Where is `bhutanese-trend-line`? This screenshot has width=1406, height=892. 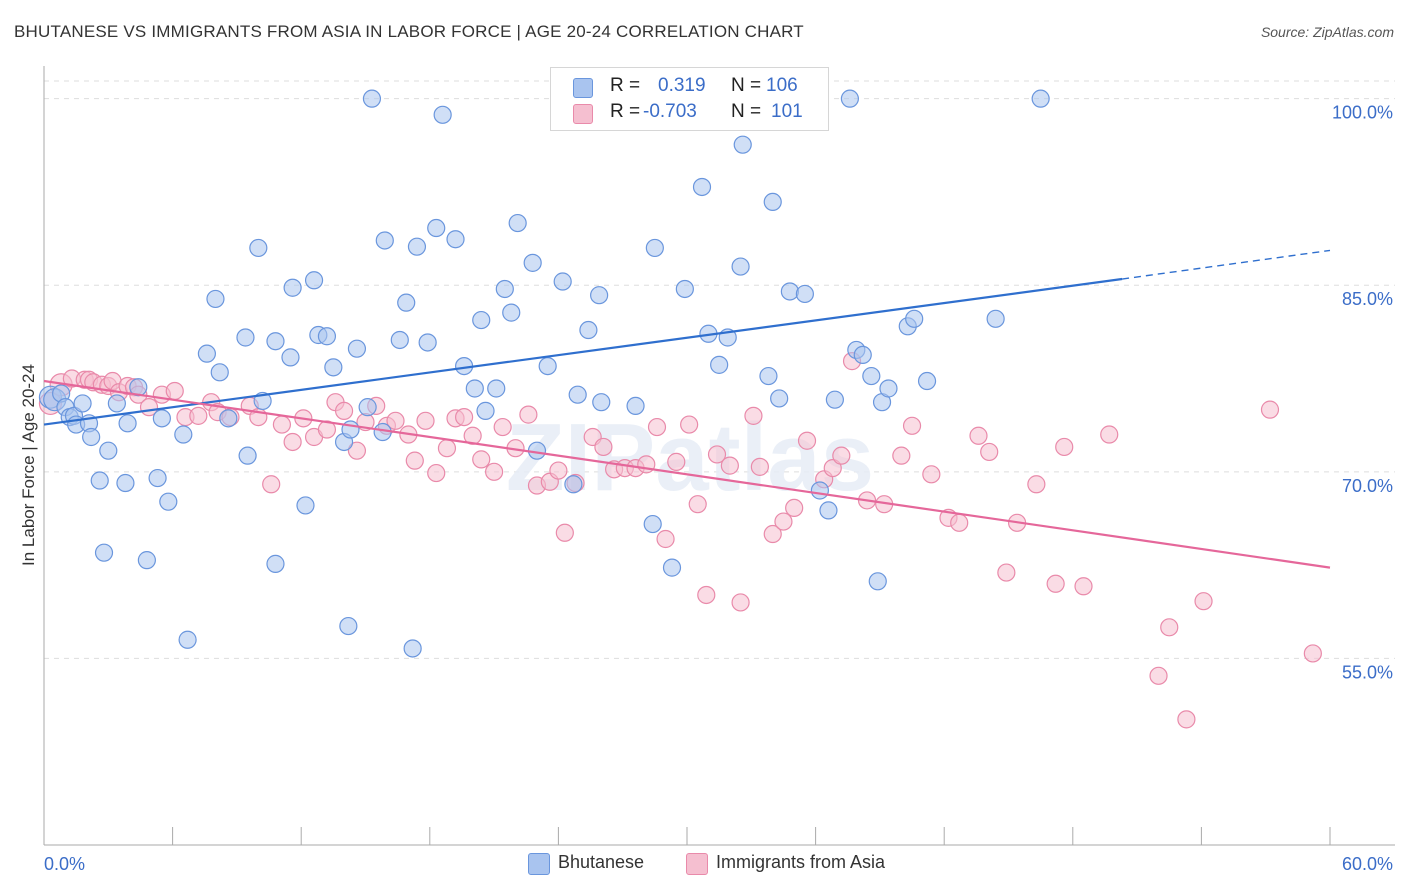
bhutanese-trend-line is located at coordinates (583, 351).